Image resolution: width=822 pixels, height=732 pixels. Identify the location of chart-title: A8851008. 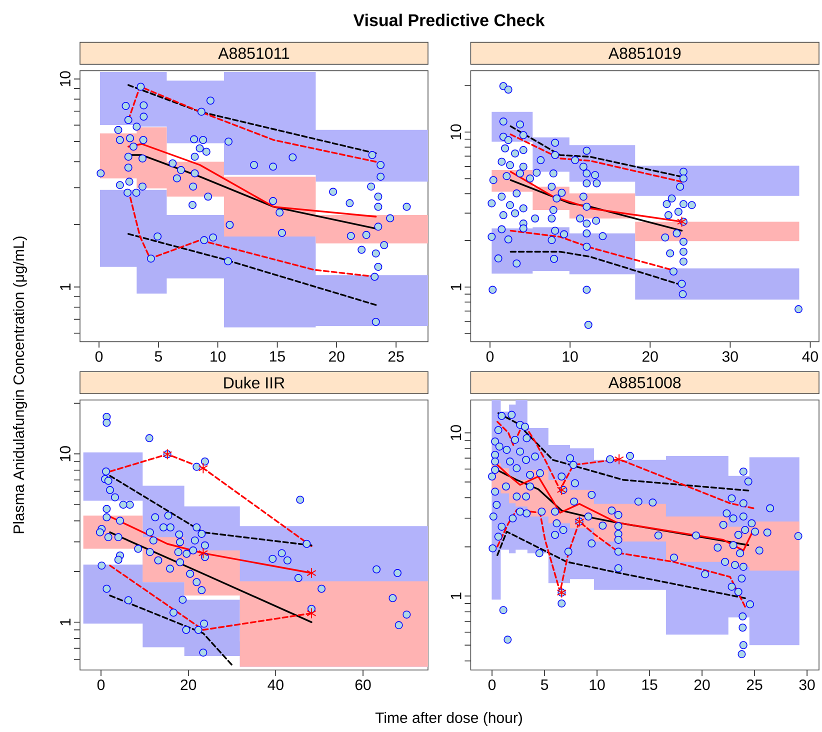
(644, 382).